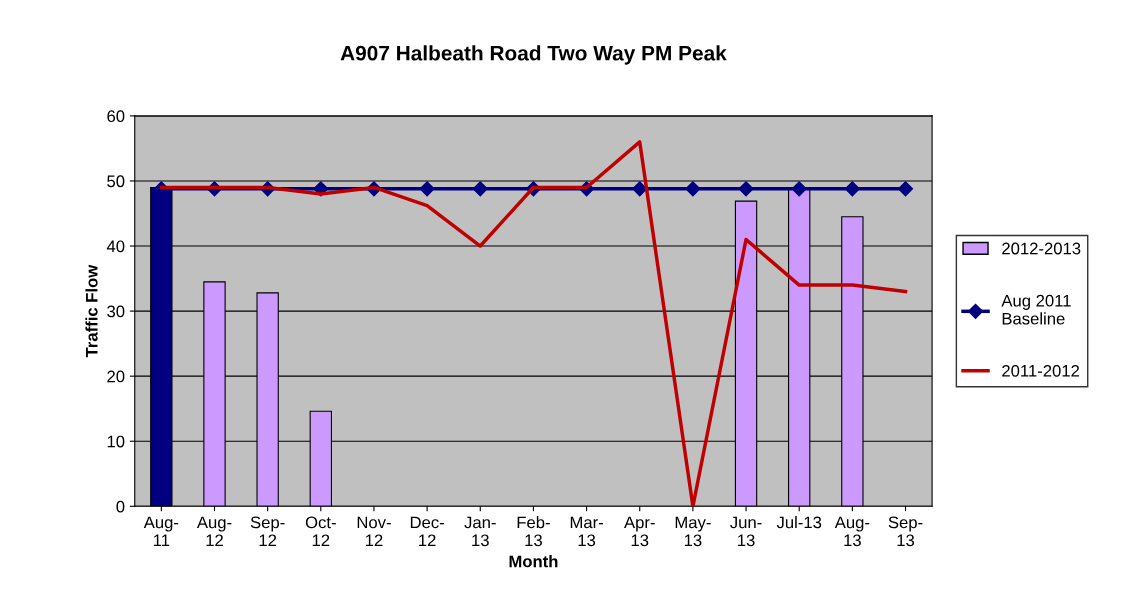  I want to click on legend-label: Aug 2011 Baseline, so click(1036, 309).